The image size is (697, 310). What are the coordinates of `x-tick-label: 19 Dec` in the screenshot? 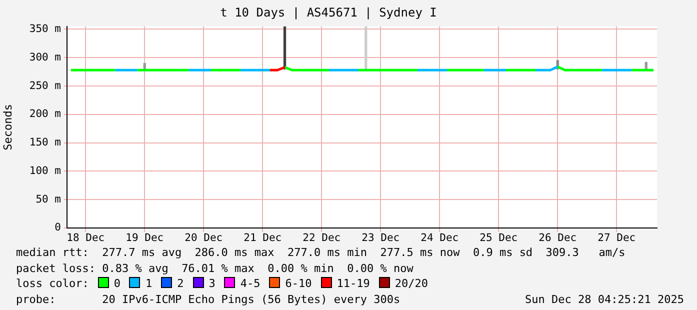 It's located at (145, 238).